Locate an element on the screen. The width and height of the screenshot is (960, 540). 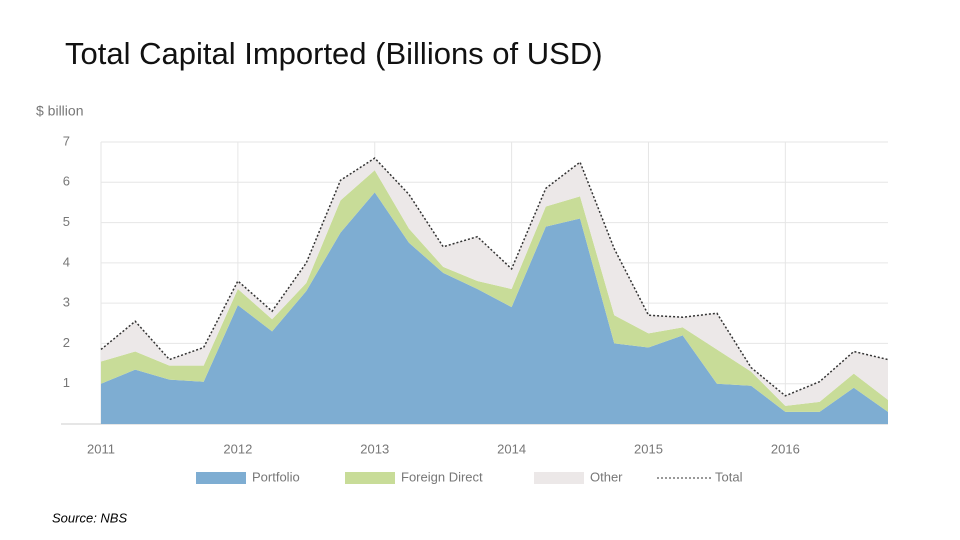
x-tick-label: 2014 is located at coordinates (511, 448).